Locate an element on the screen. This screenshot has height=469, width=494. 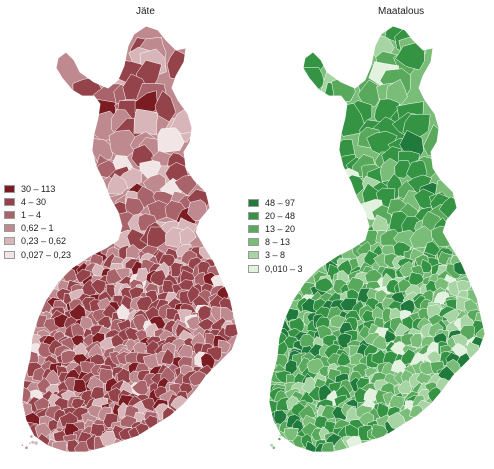
legend-label: 48 – 97 is located at coordinates (280, 202).